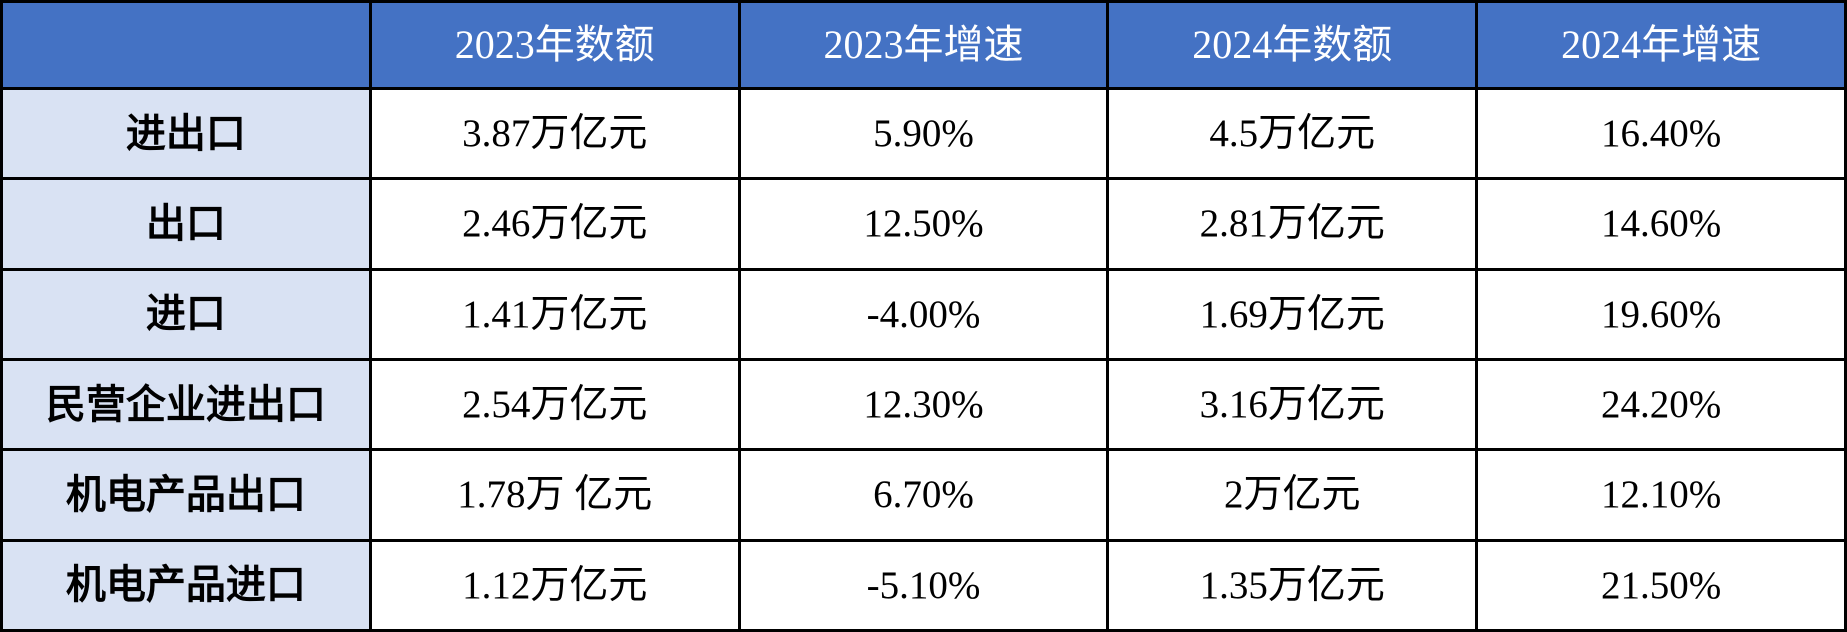  I want to click on table-row: 进口 1.41万亿元 -4.00% 1.69万亿元 19.60%, so click(923, 314).